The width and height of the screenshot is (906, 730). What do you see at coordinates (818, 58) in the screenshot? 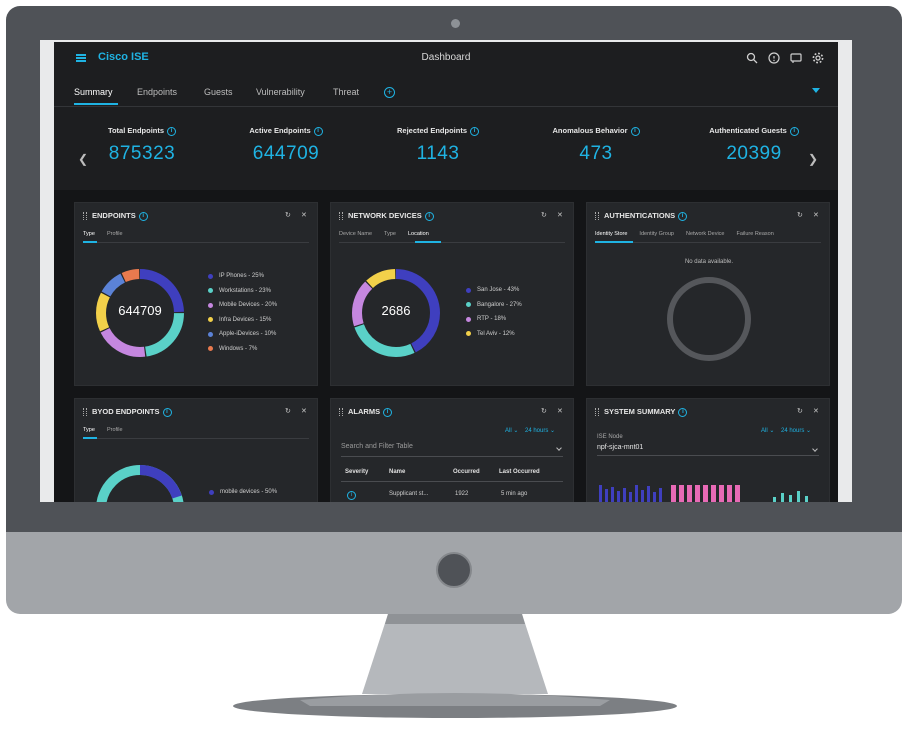
I see `settings-icon` at bounding box center [818, 58].